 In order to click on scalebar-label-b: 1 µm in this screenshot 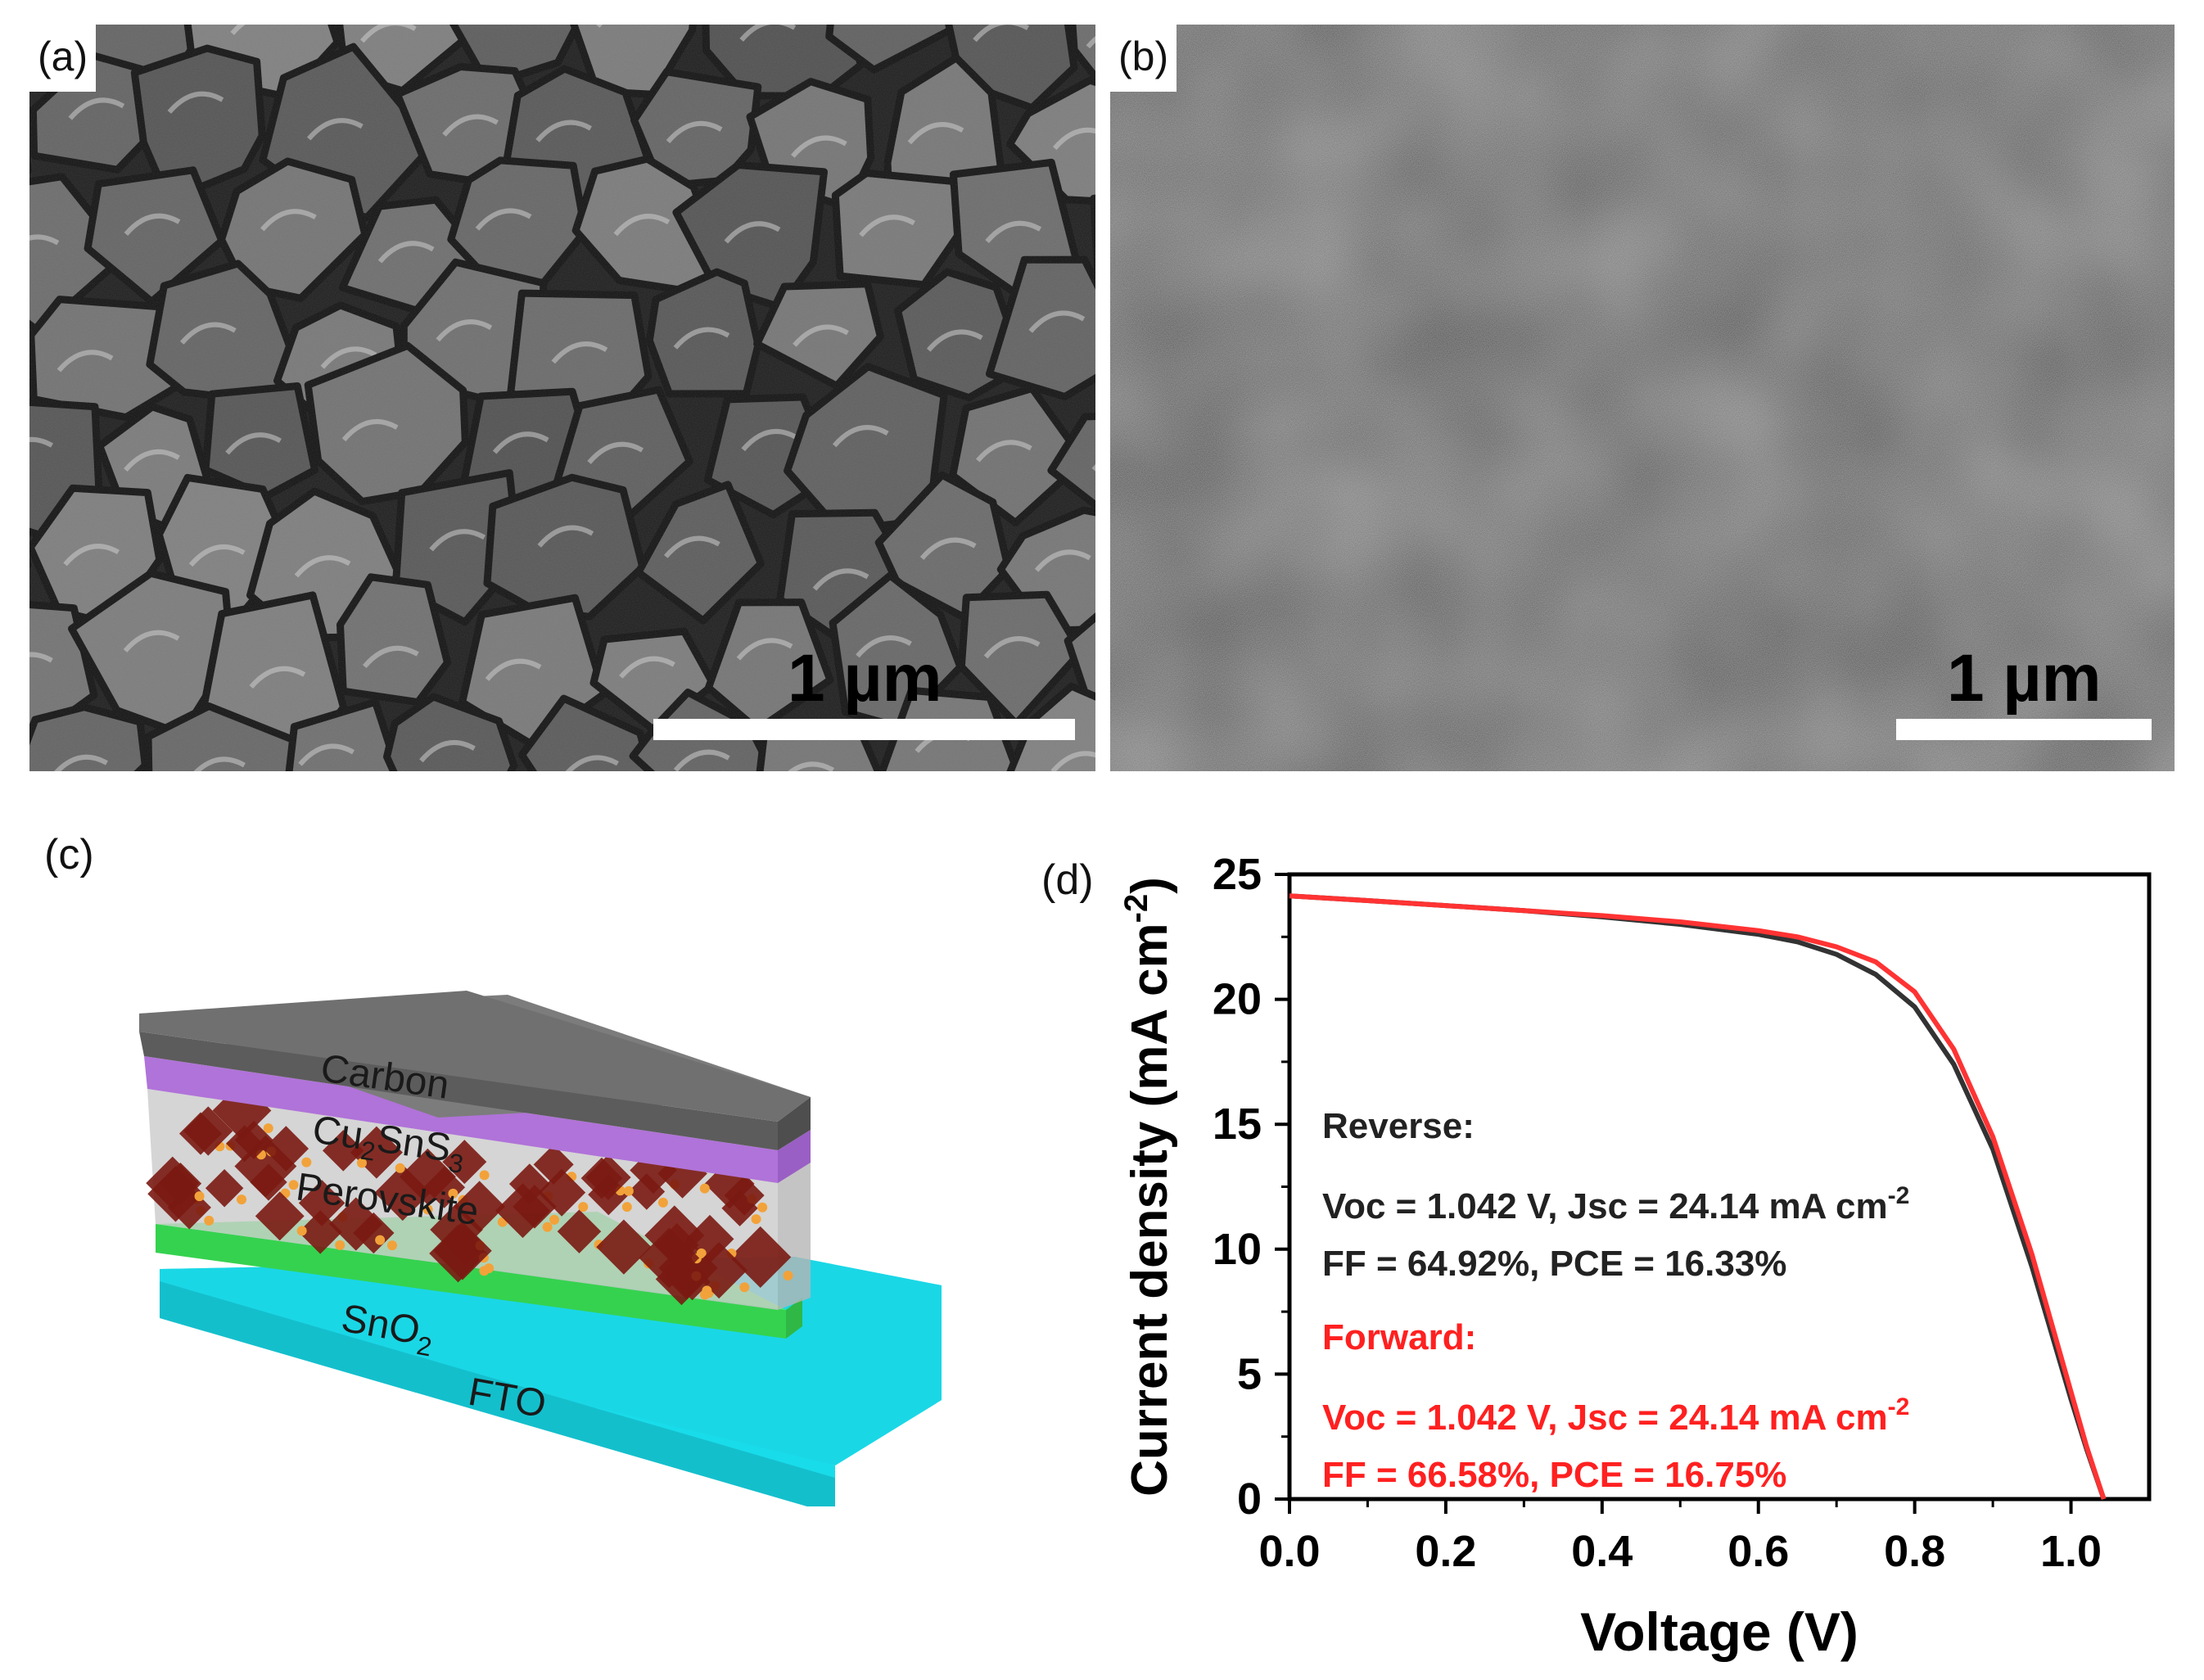, I will do `click(2024, 678)`.